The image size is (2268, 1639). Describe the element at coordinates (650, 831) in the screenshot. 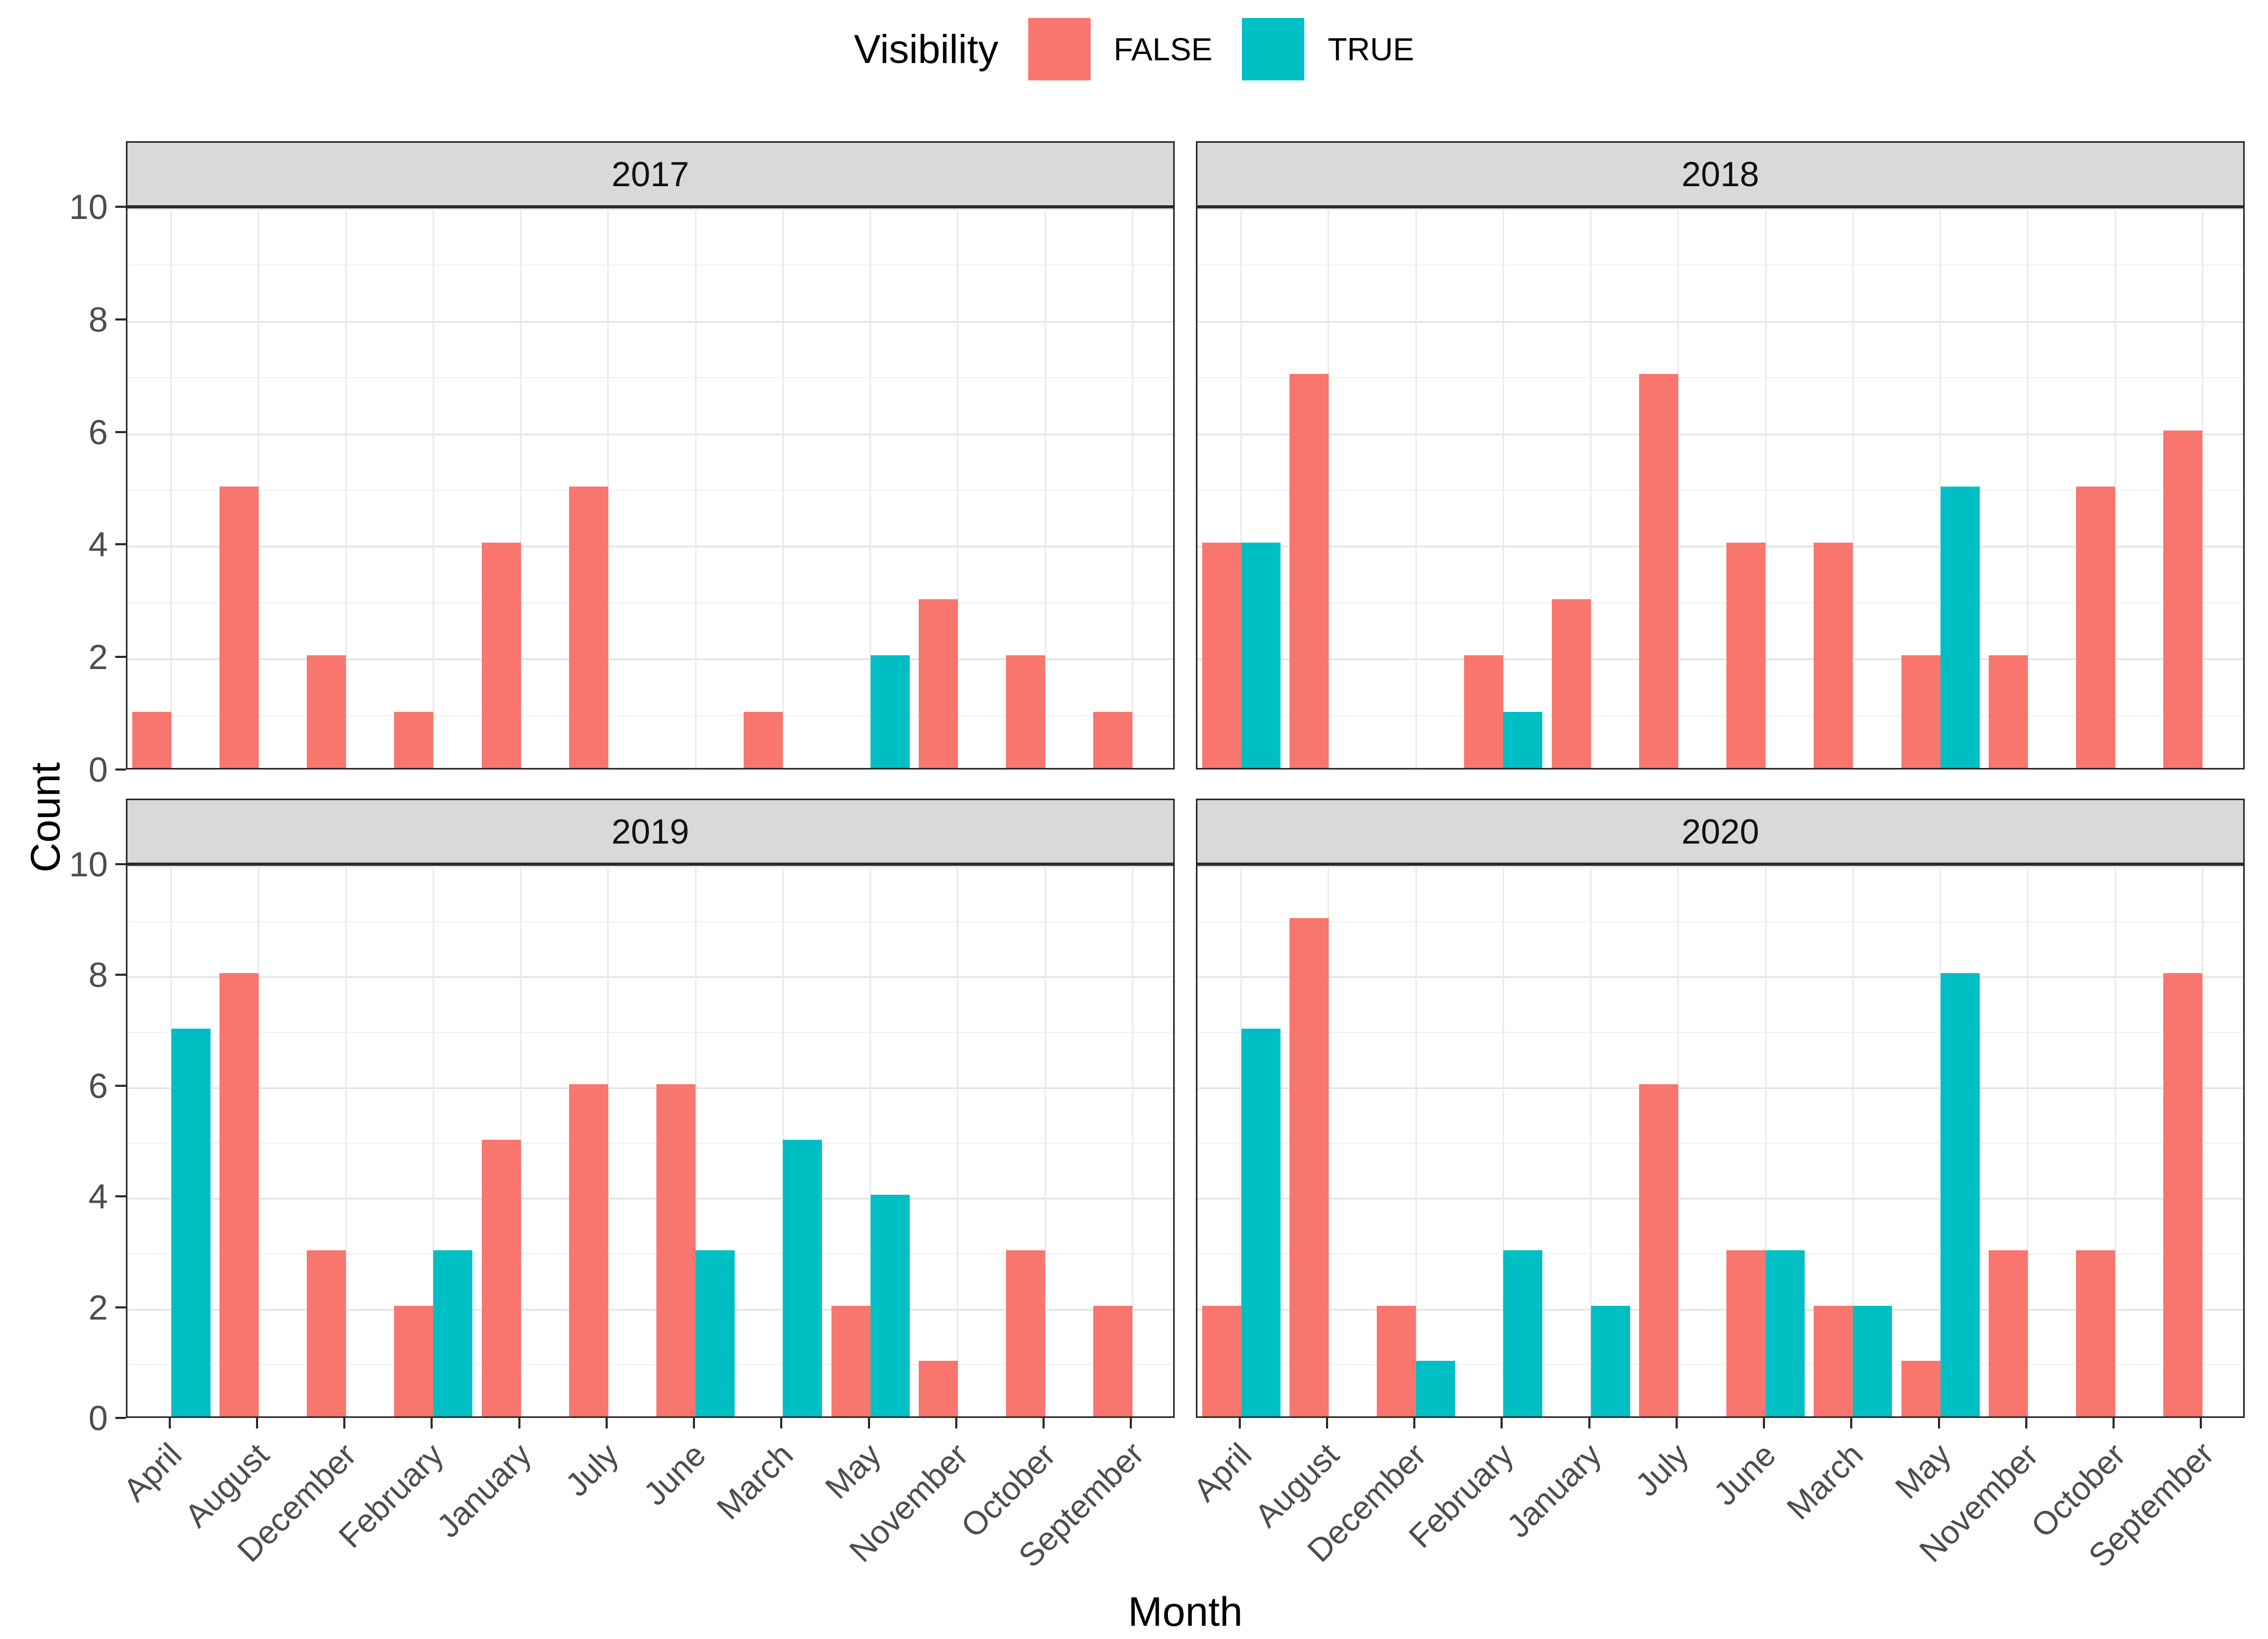

I see `facet-strip-label: 2019` at that location.